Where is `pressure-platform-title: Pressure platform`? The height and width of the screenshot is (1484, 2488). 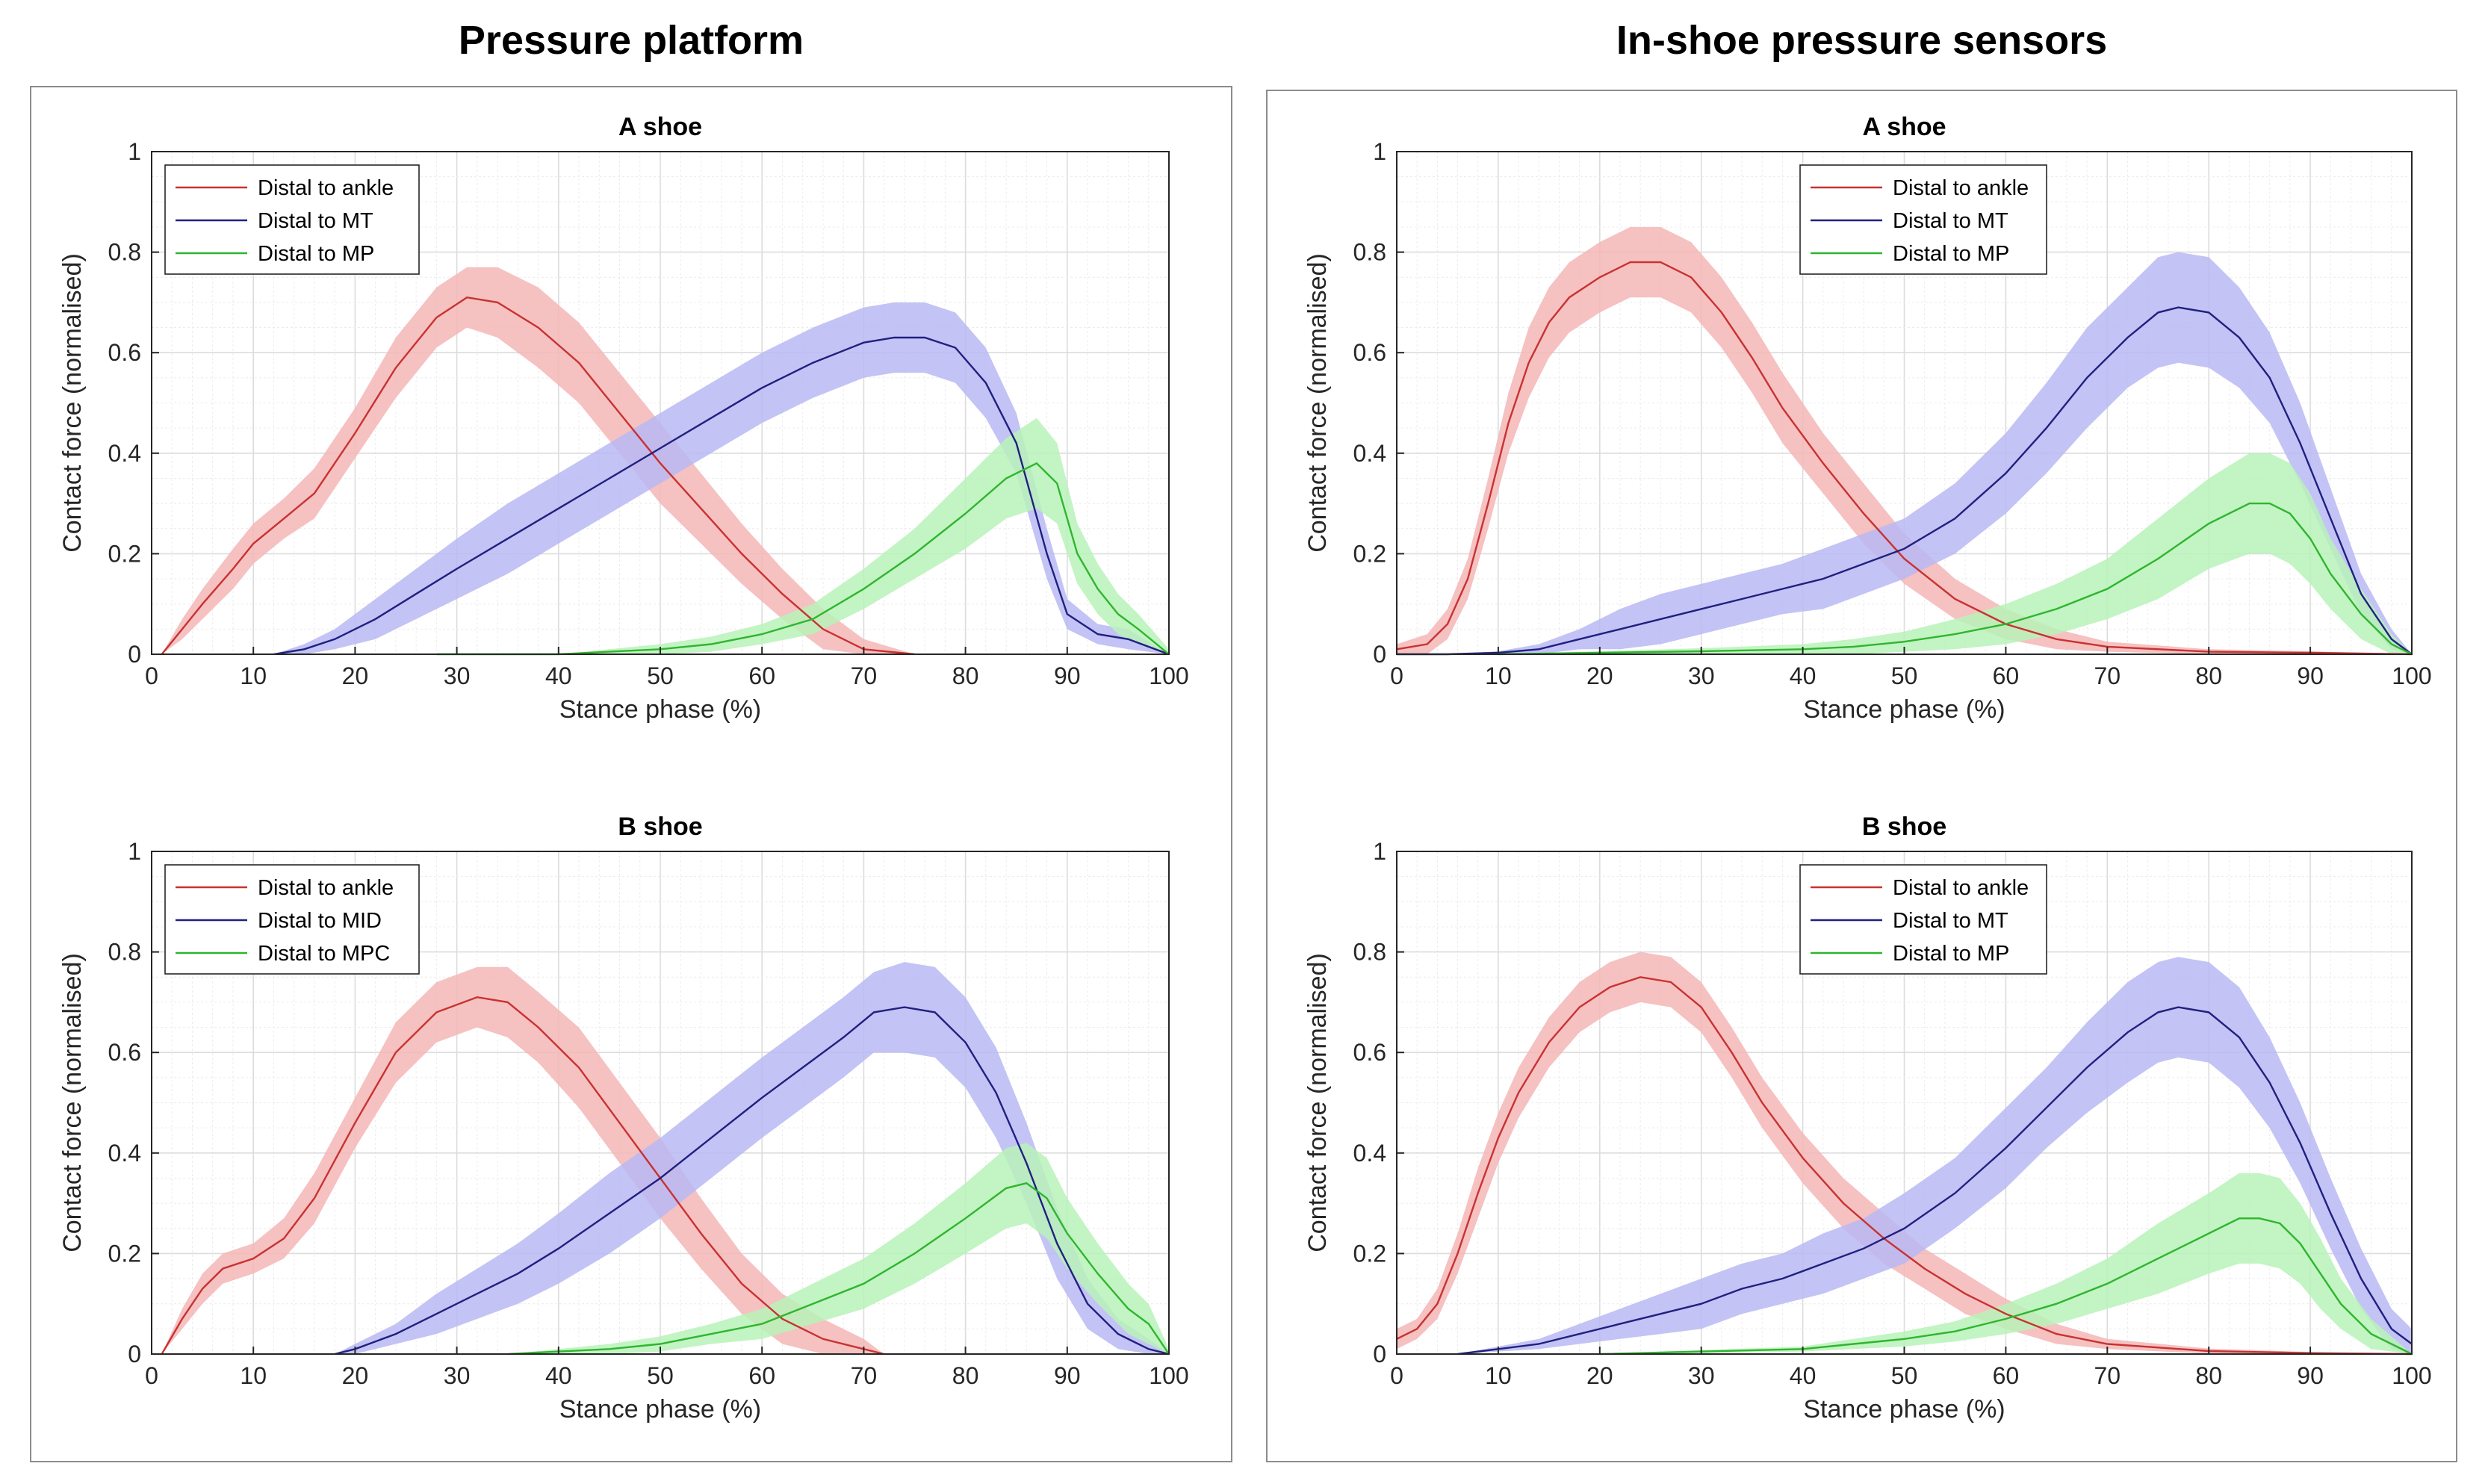 pressure-platform-title: Pressure platform is located at coordinates (631, 41).